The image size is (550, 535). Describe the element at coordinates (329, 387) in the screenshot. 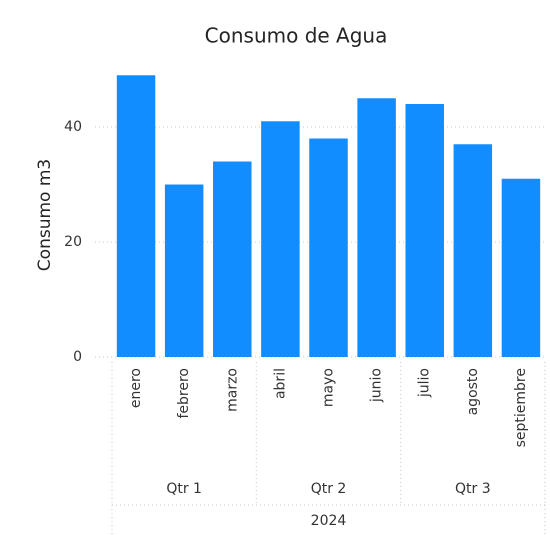

I see `x-tick-label: mayo` at that location.